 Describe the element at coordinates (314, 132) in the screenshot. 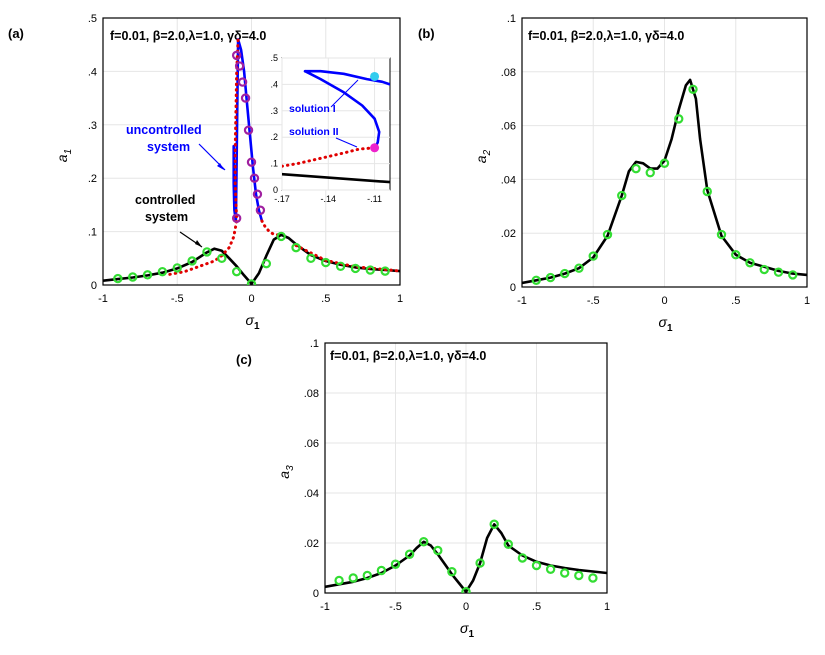

I see `inset-label: solution II` at that location.